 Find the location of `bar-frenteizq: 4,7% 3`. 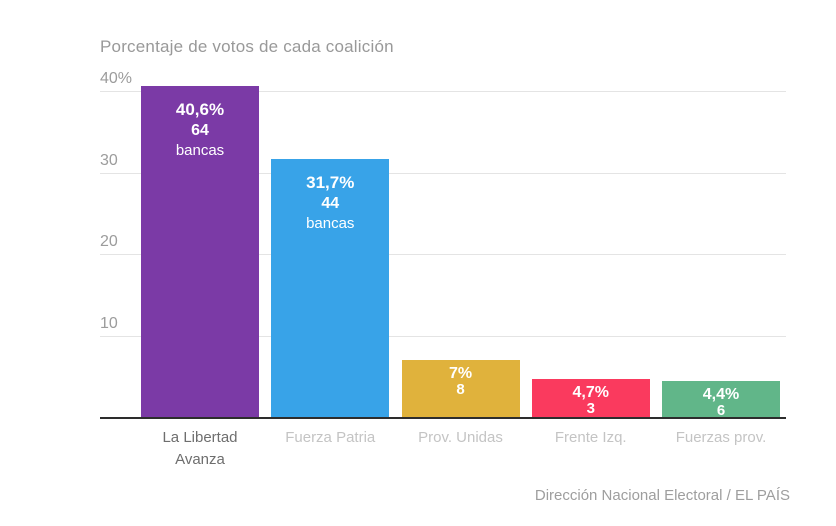

bar-frenteizq: 4,7% 3 is located at coordinates (590, 397).